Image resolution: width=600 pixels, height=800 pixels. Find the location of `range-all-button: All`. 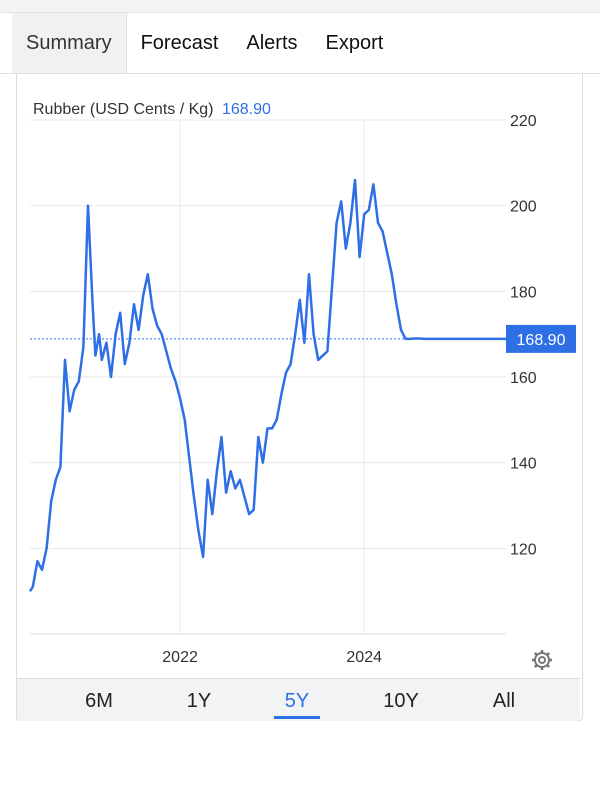

range-all-button: All is located at coordinates (504, 701).